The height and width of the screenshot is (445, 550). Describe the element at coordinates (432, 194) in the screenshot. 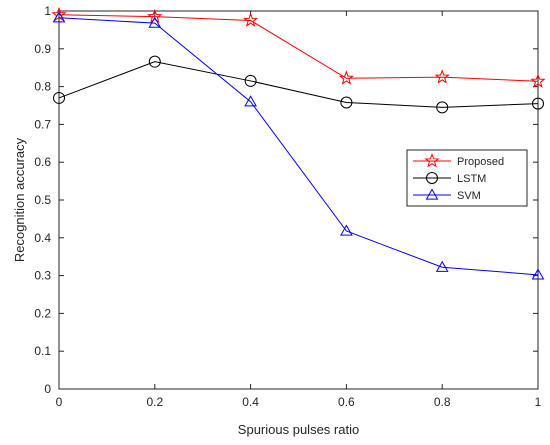

I see `legend-marker-svm` at that location.